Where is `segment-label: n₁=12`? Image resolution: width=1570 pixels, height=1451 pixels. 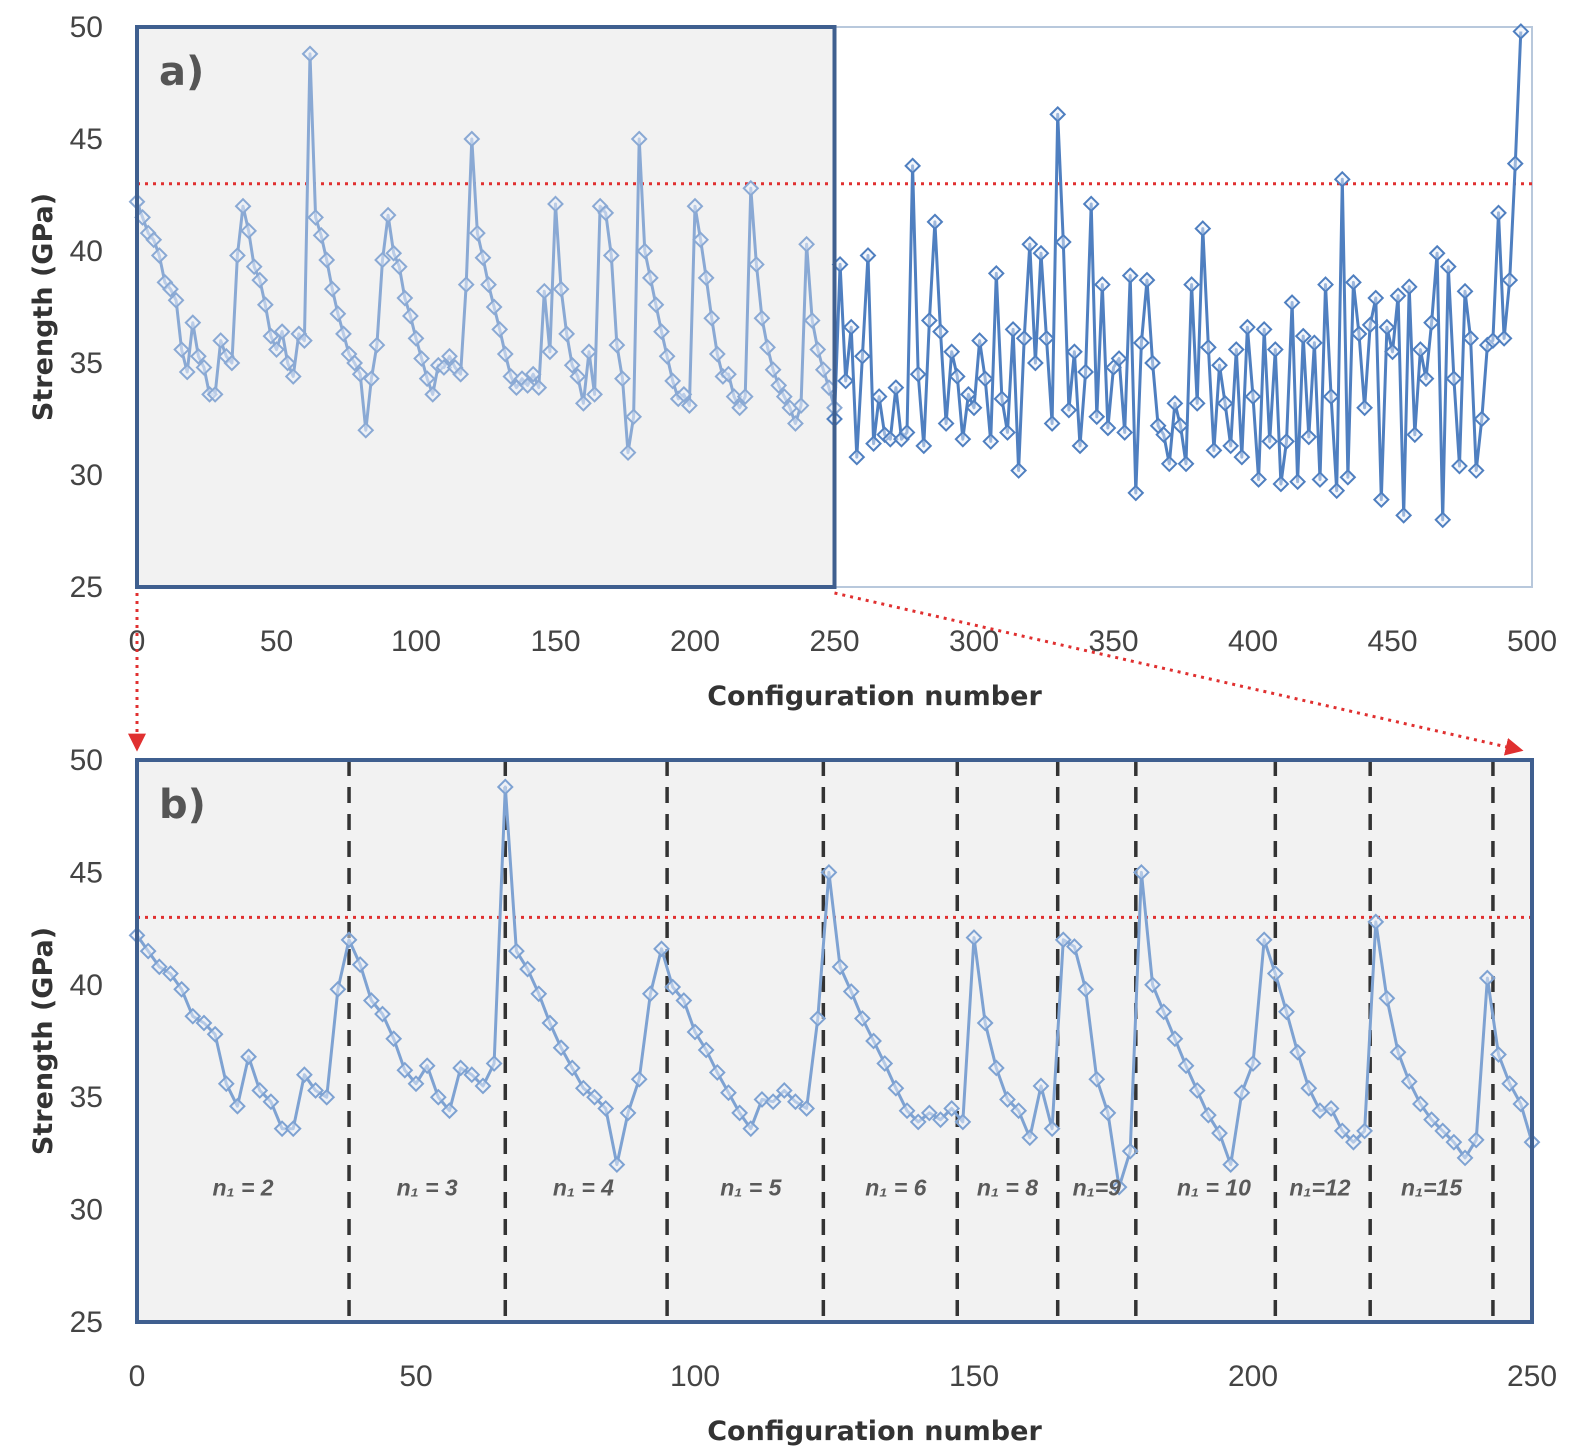
segment-label: n₁=12 is located at coordinates (1319, 1188).